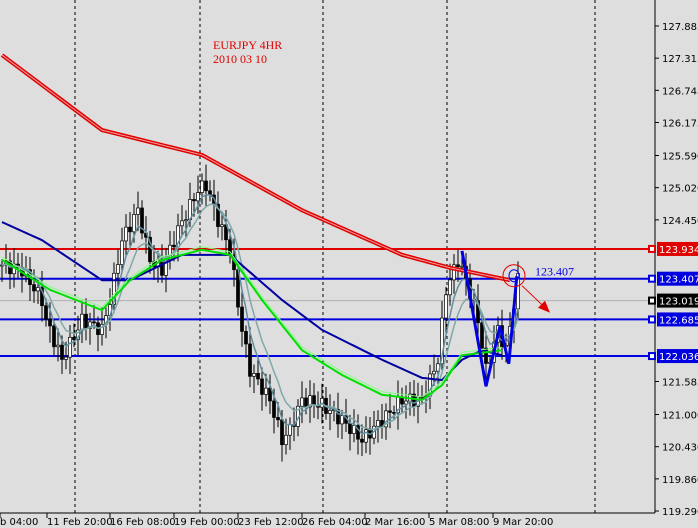  I want to click on y-tick-label: 121.000, so click(680, 416).